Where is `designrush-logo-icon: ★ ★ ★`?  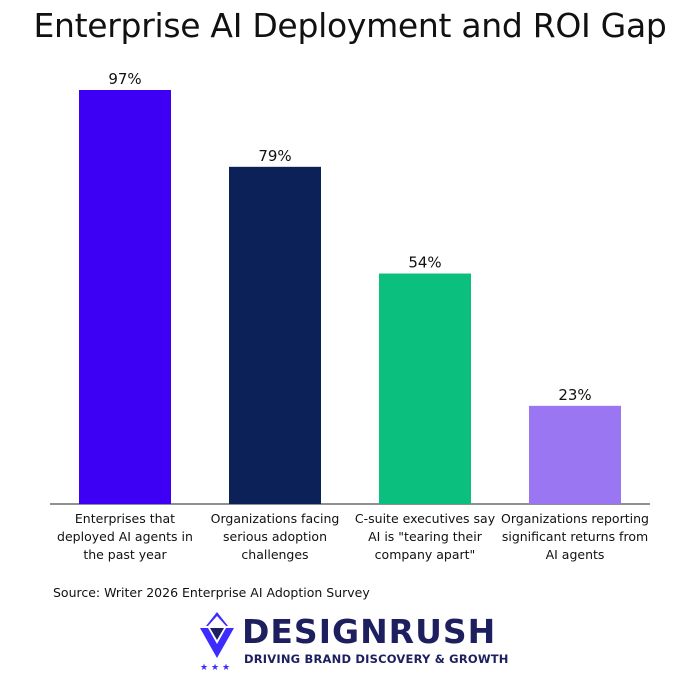
designrush-logo-icon: ★ ★ ★ is located at coordinates (217, 642).